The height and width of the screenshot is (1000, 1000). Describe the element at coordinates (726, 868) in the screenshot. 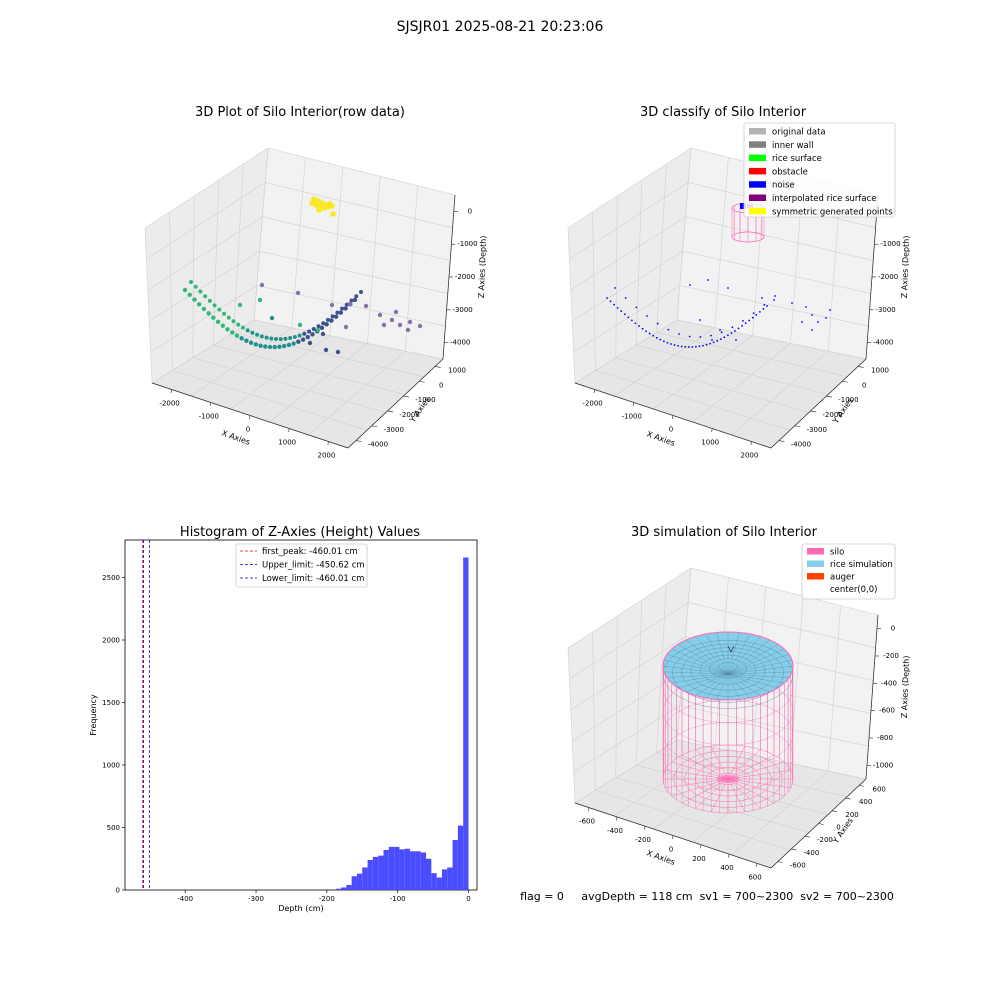

I see `x-tick-label: 400` at that location.